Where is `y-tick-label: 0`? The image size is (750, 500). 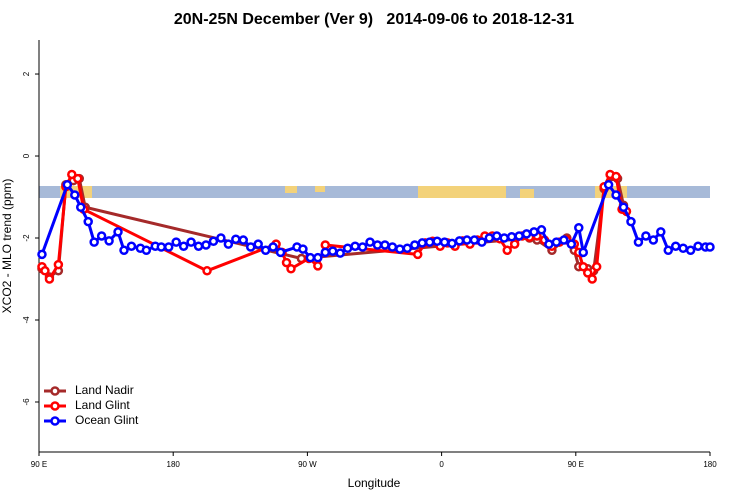
y-tick-label: 0 is located at coordinates (26, 155).